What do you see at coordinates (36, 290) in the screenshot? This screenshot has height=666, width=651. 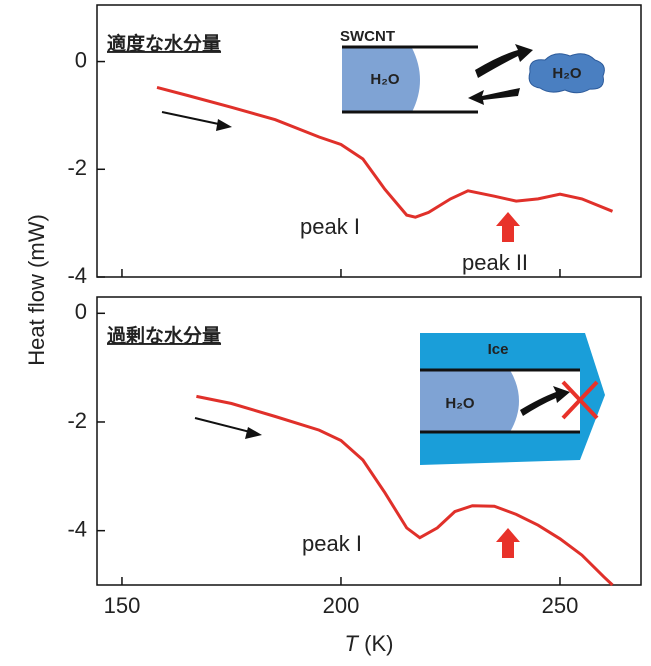 I see `y-axis-label: Heat flow (mW)` at bounding box center [36, 290].